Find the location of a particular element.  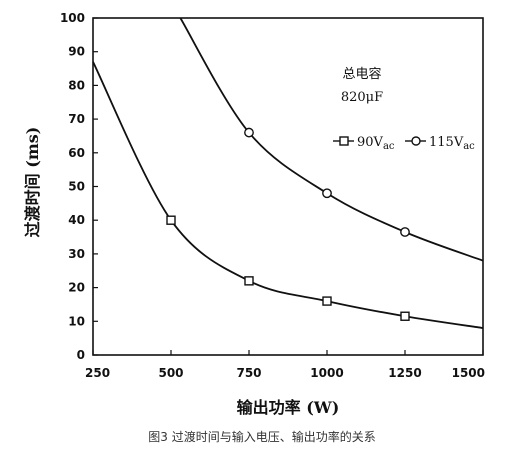

annotation-line-2: 820μF is located at coordinates (362, 97).